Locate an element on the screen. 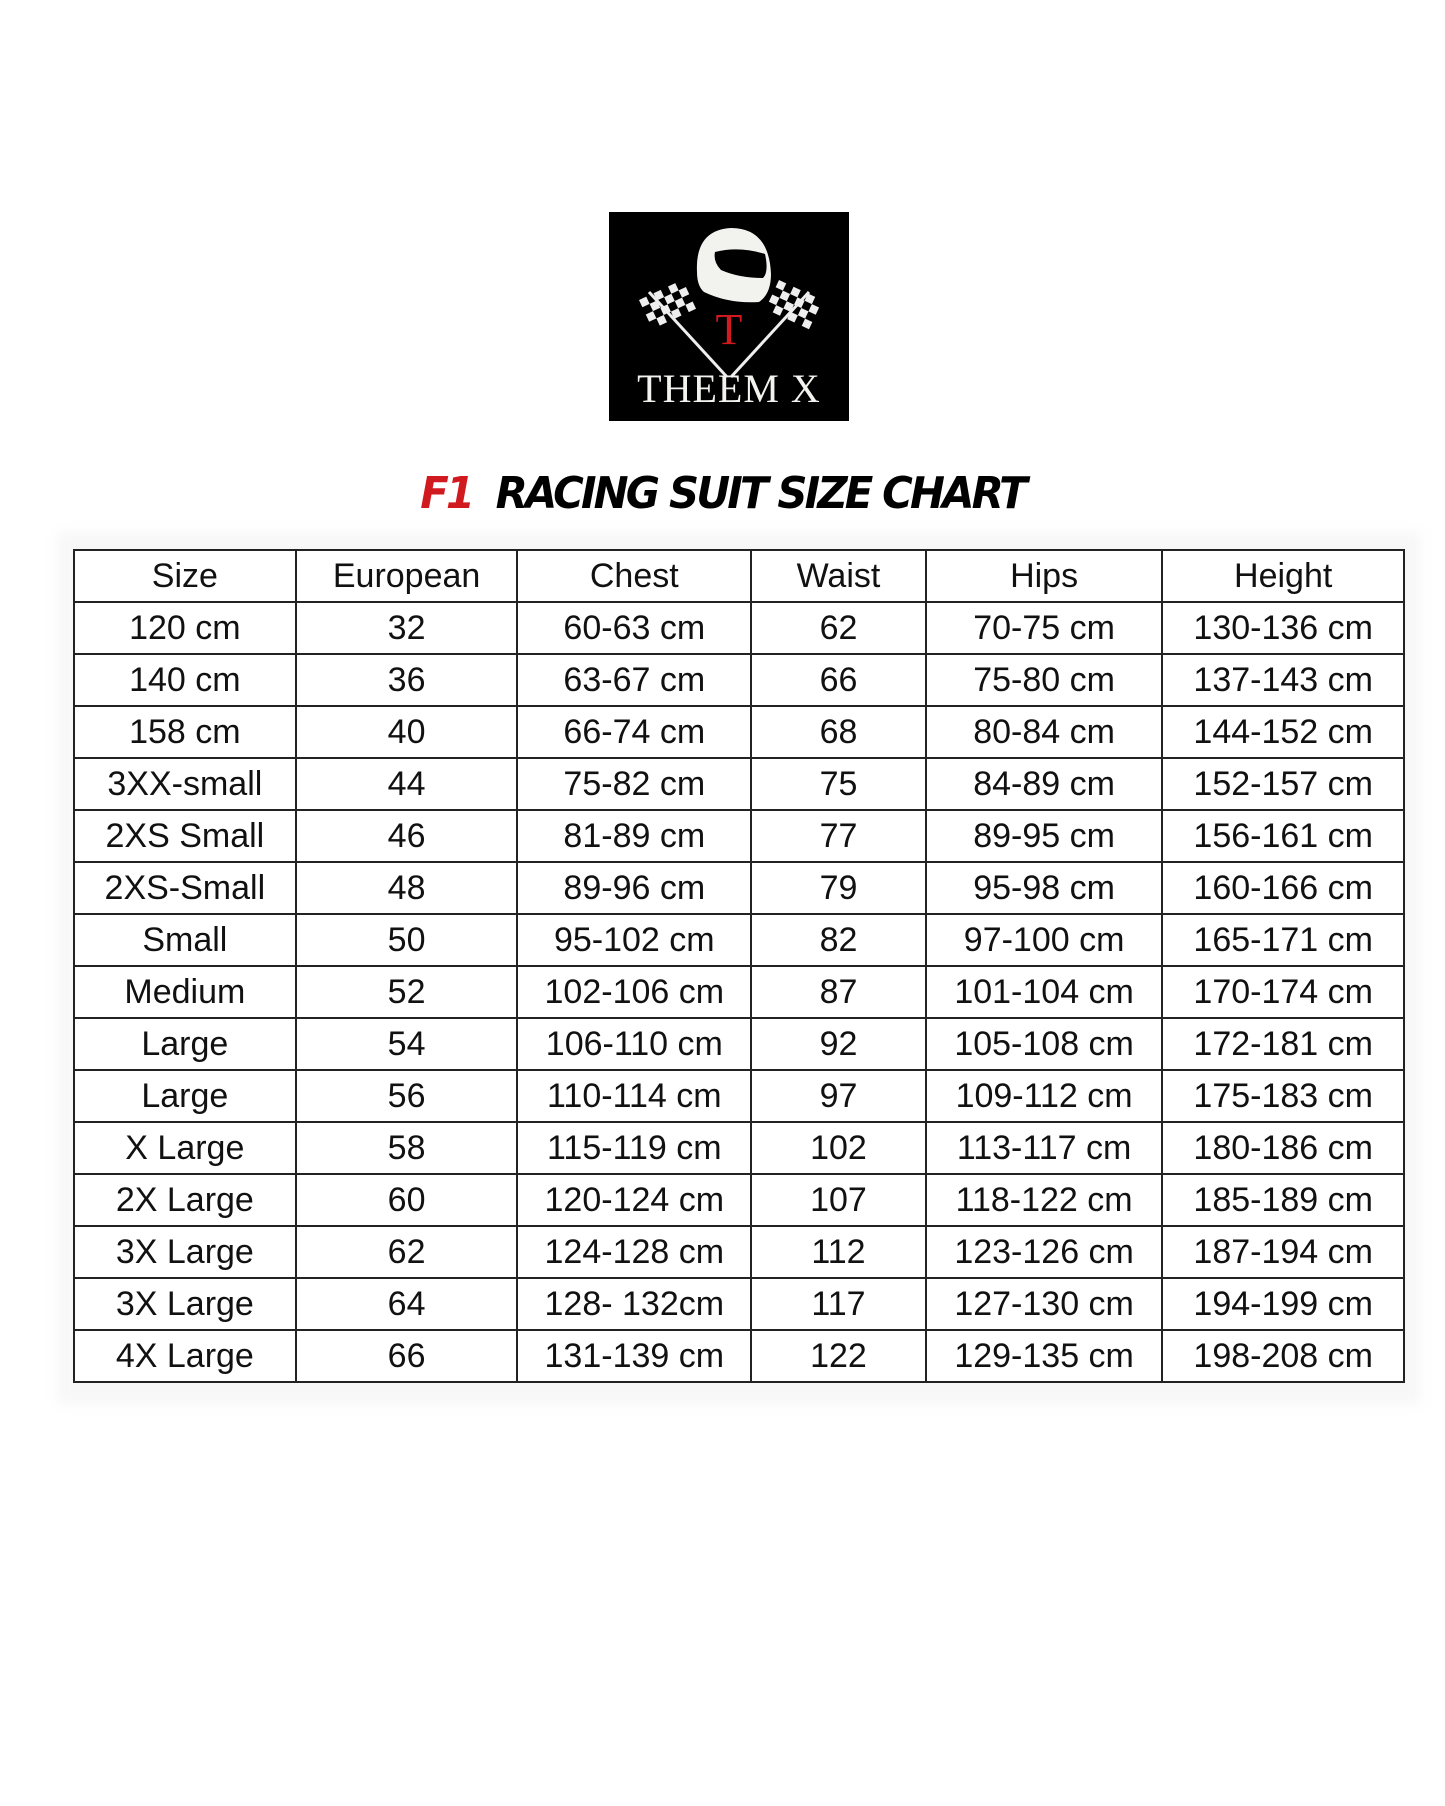 The height and width of the screenshot is (1806, 1445). table-header-row: Size European Chest Waist Hips Height is located at coordinates (739, 576).